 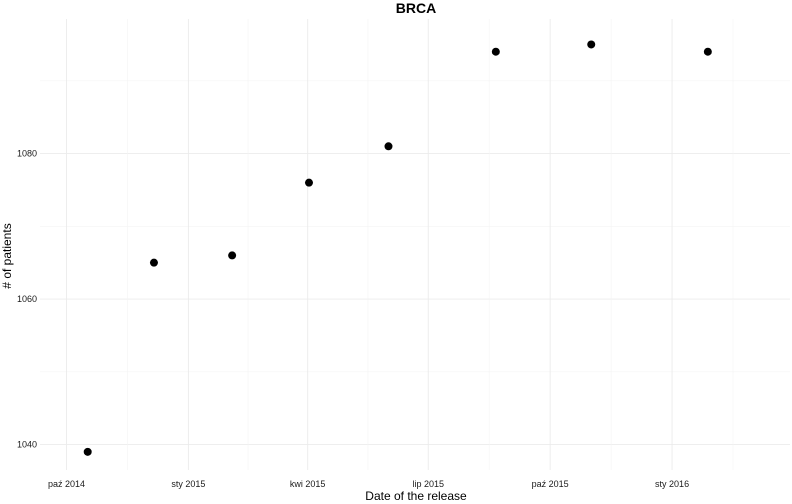 What do you see at coordinates (428, 484) in the screenshot?
I see `x-tick-label: lip 2015` at bounding box center [428, 484].